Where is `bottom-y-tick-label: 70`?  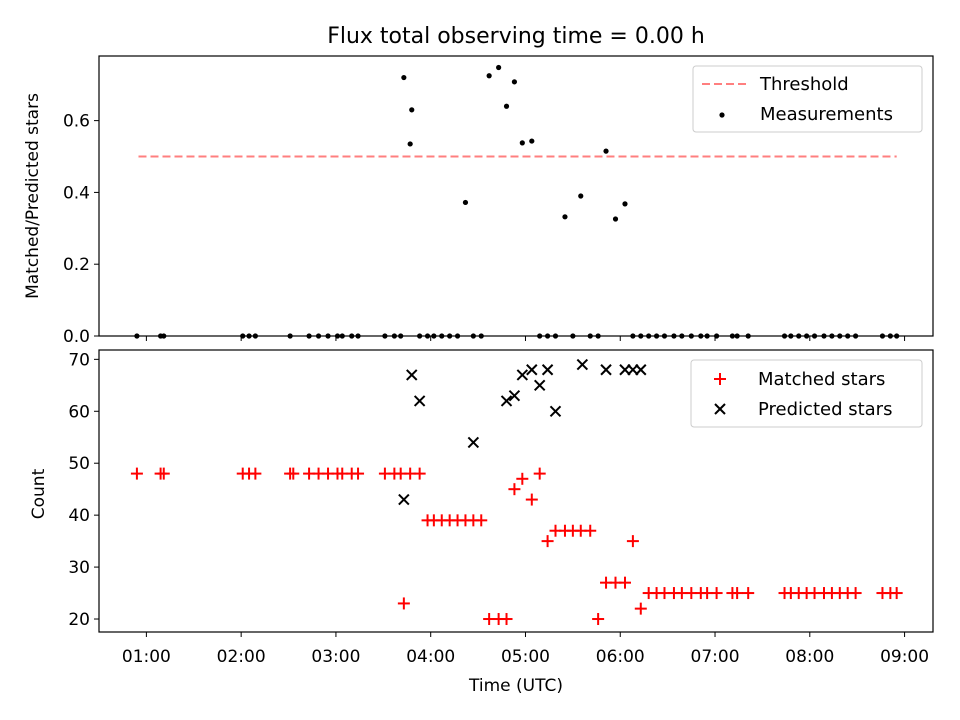
bottom-y-tick-label: 70 is located at coordinates (79, 360).